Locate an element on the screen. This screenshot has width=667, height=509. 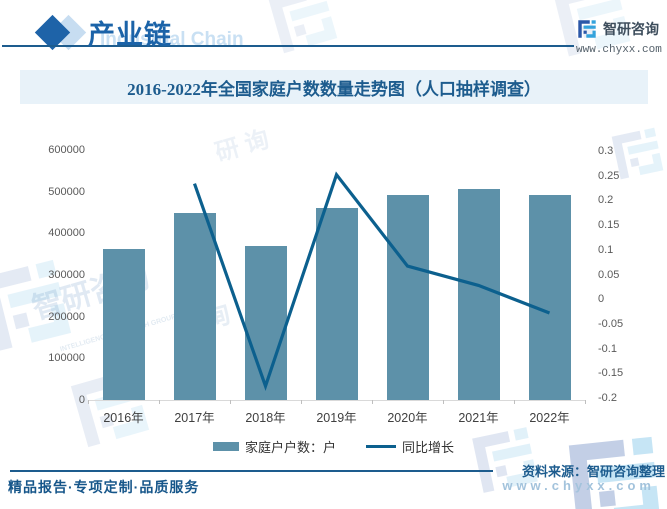
right-axis-tick-label: 0.3 is located at coordinates (606, 151).